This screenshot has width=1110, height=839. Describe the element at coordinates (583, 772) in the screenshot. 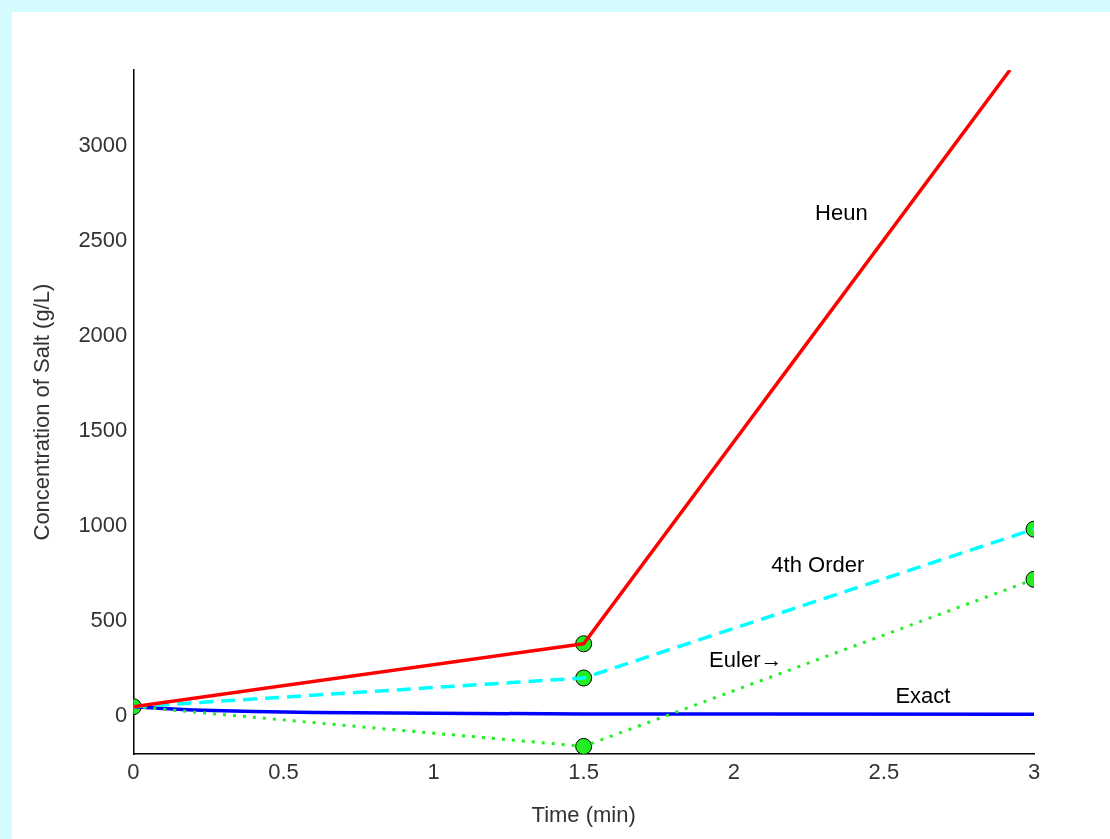

I see `x-tick-label: 1.5` at that location.